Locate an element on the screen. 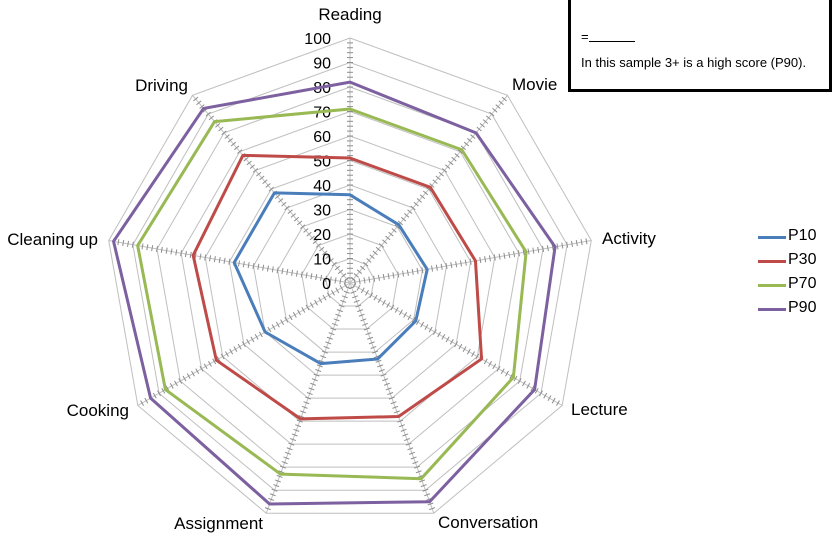 This screenshot has width=839, height=535. series-p10 is located at coordinates (330, 278).